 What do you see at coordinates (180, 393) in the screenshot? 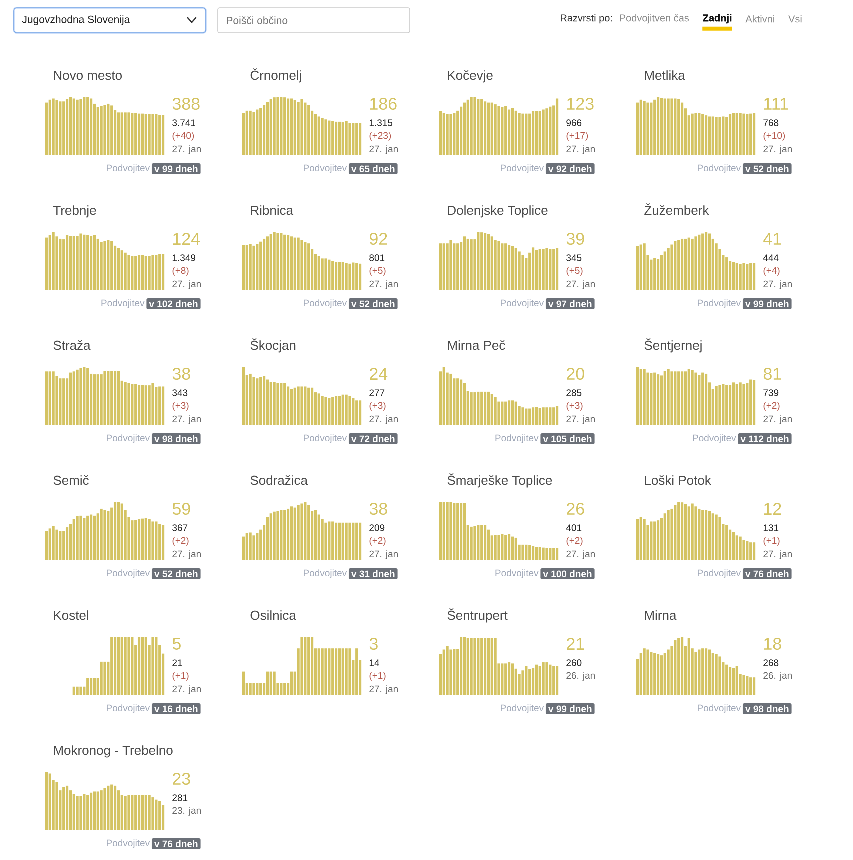
I see `text: 343` at bounding box center [180, 393].